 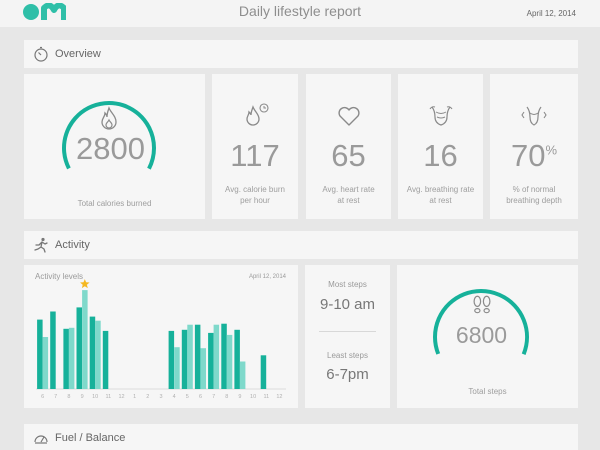 I want to click on star-icon, so click(x=85, y=284).